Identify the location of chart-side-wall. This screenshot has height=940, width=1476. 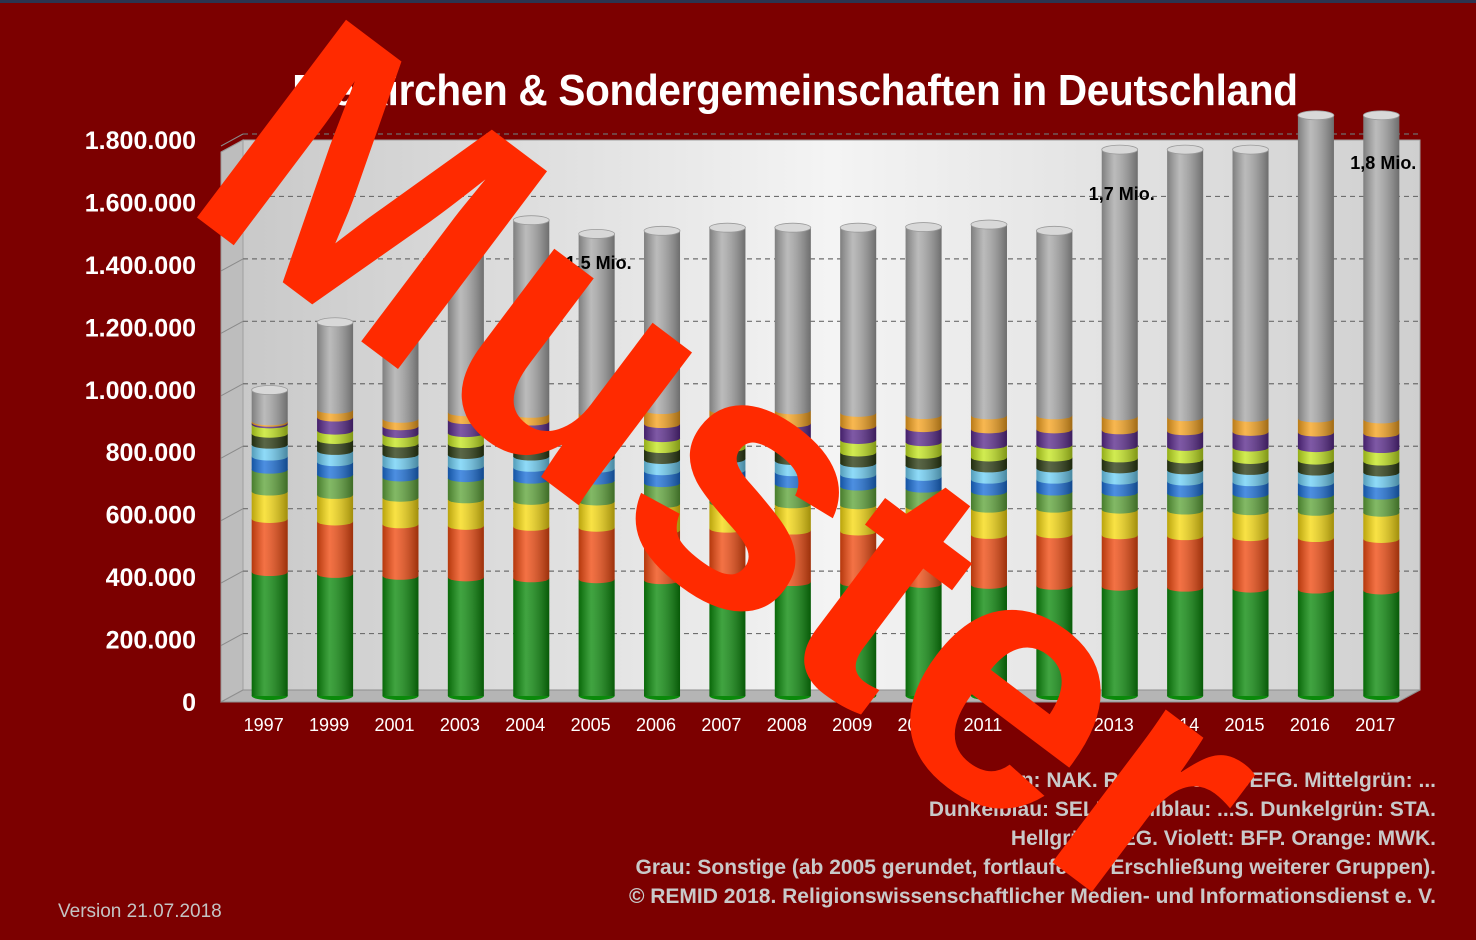
(232, 421).